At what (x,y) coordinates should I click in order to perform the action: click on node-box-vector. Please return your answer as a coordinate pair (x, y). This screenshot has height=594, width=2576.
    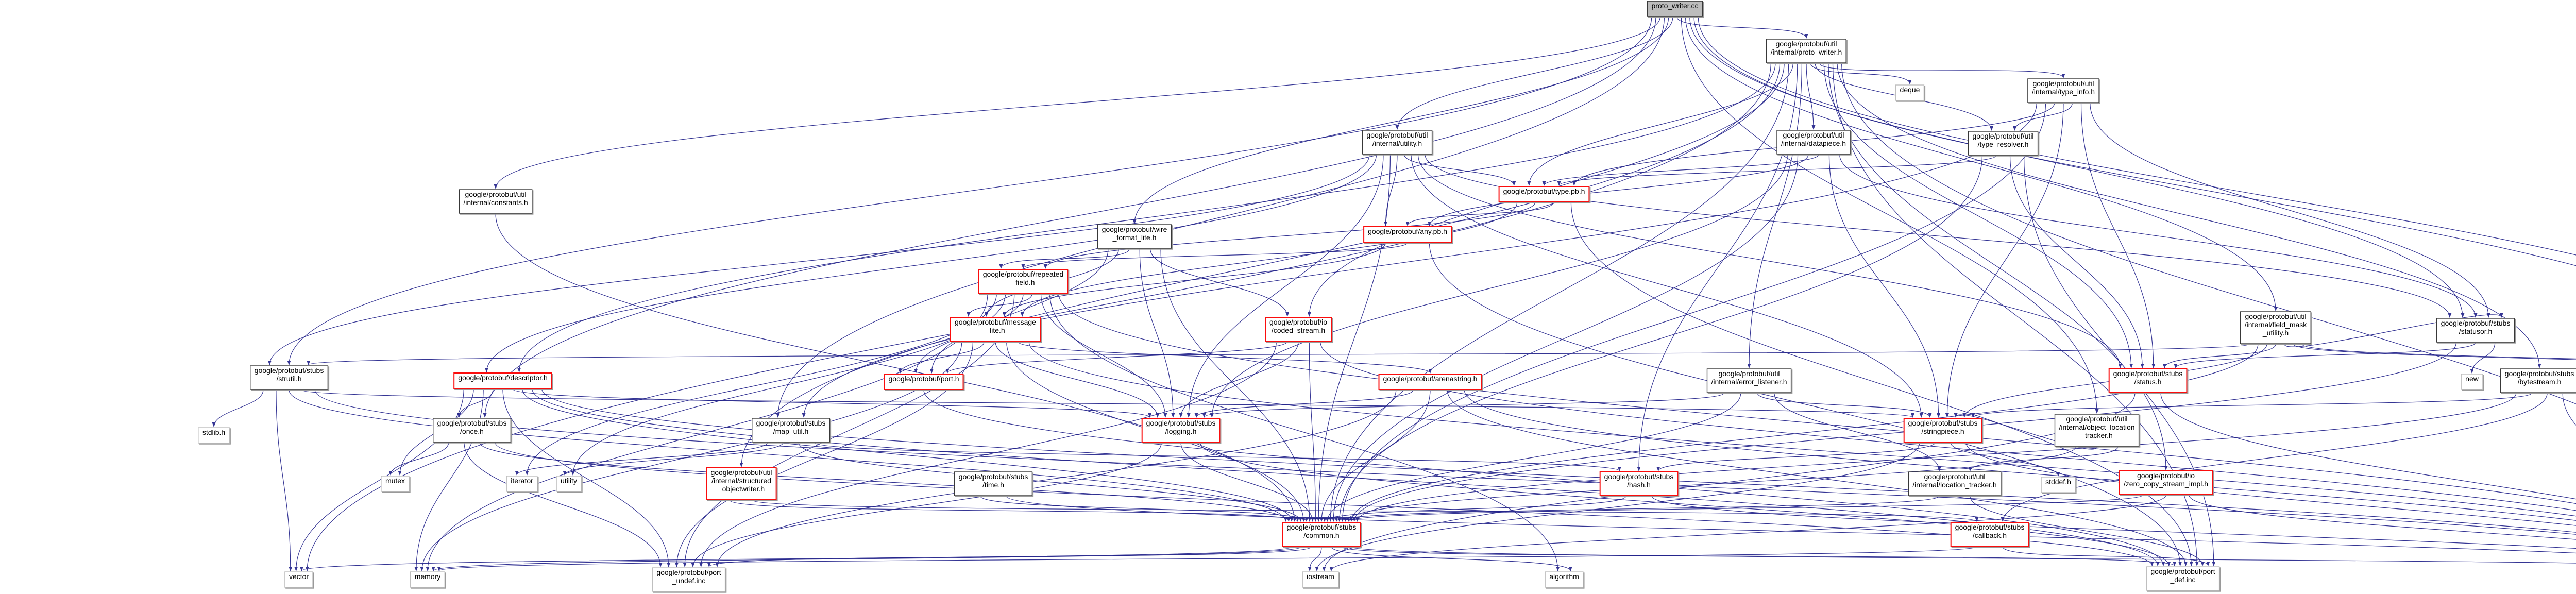
    Looking at the image, I should click on (298, 579).